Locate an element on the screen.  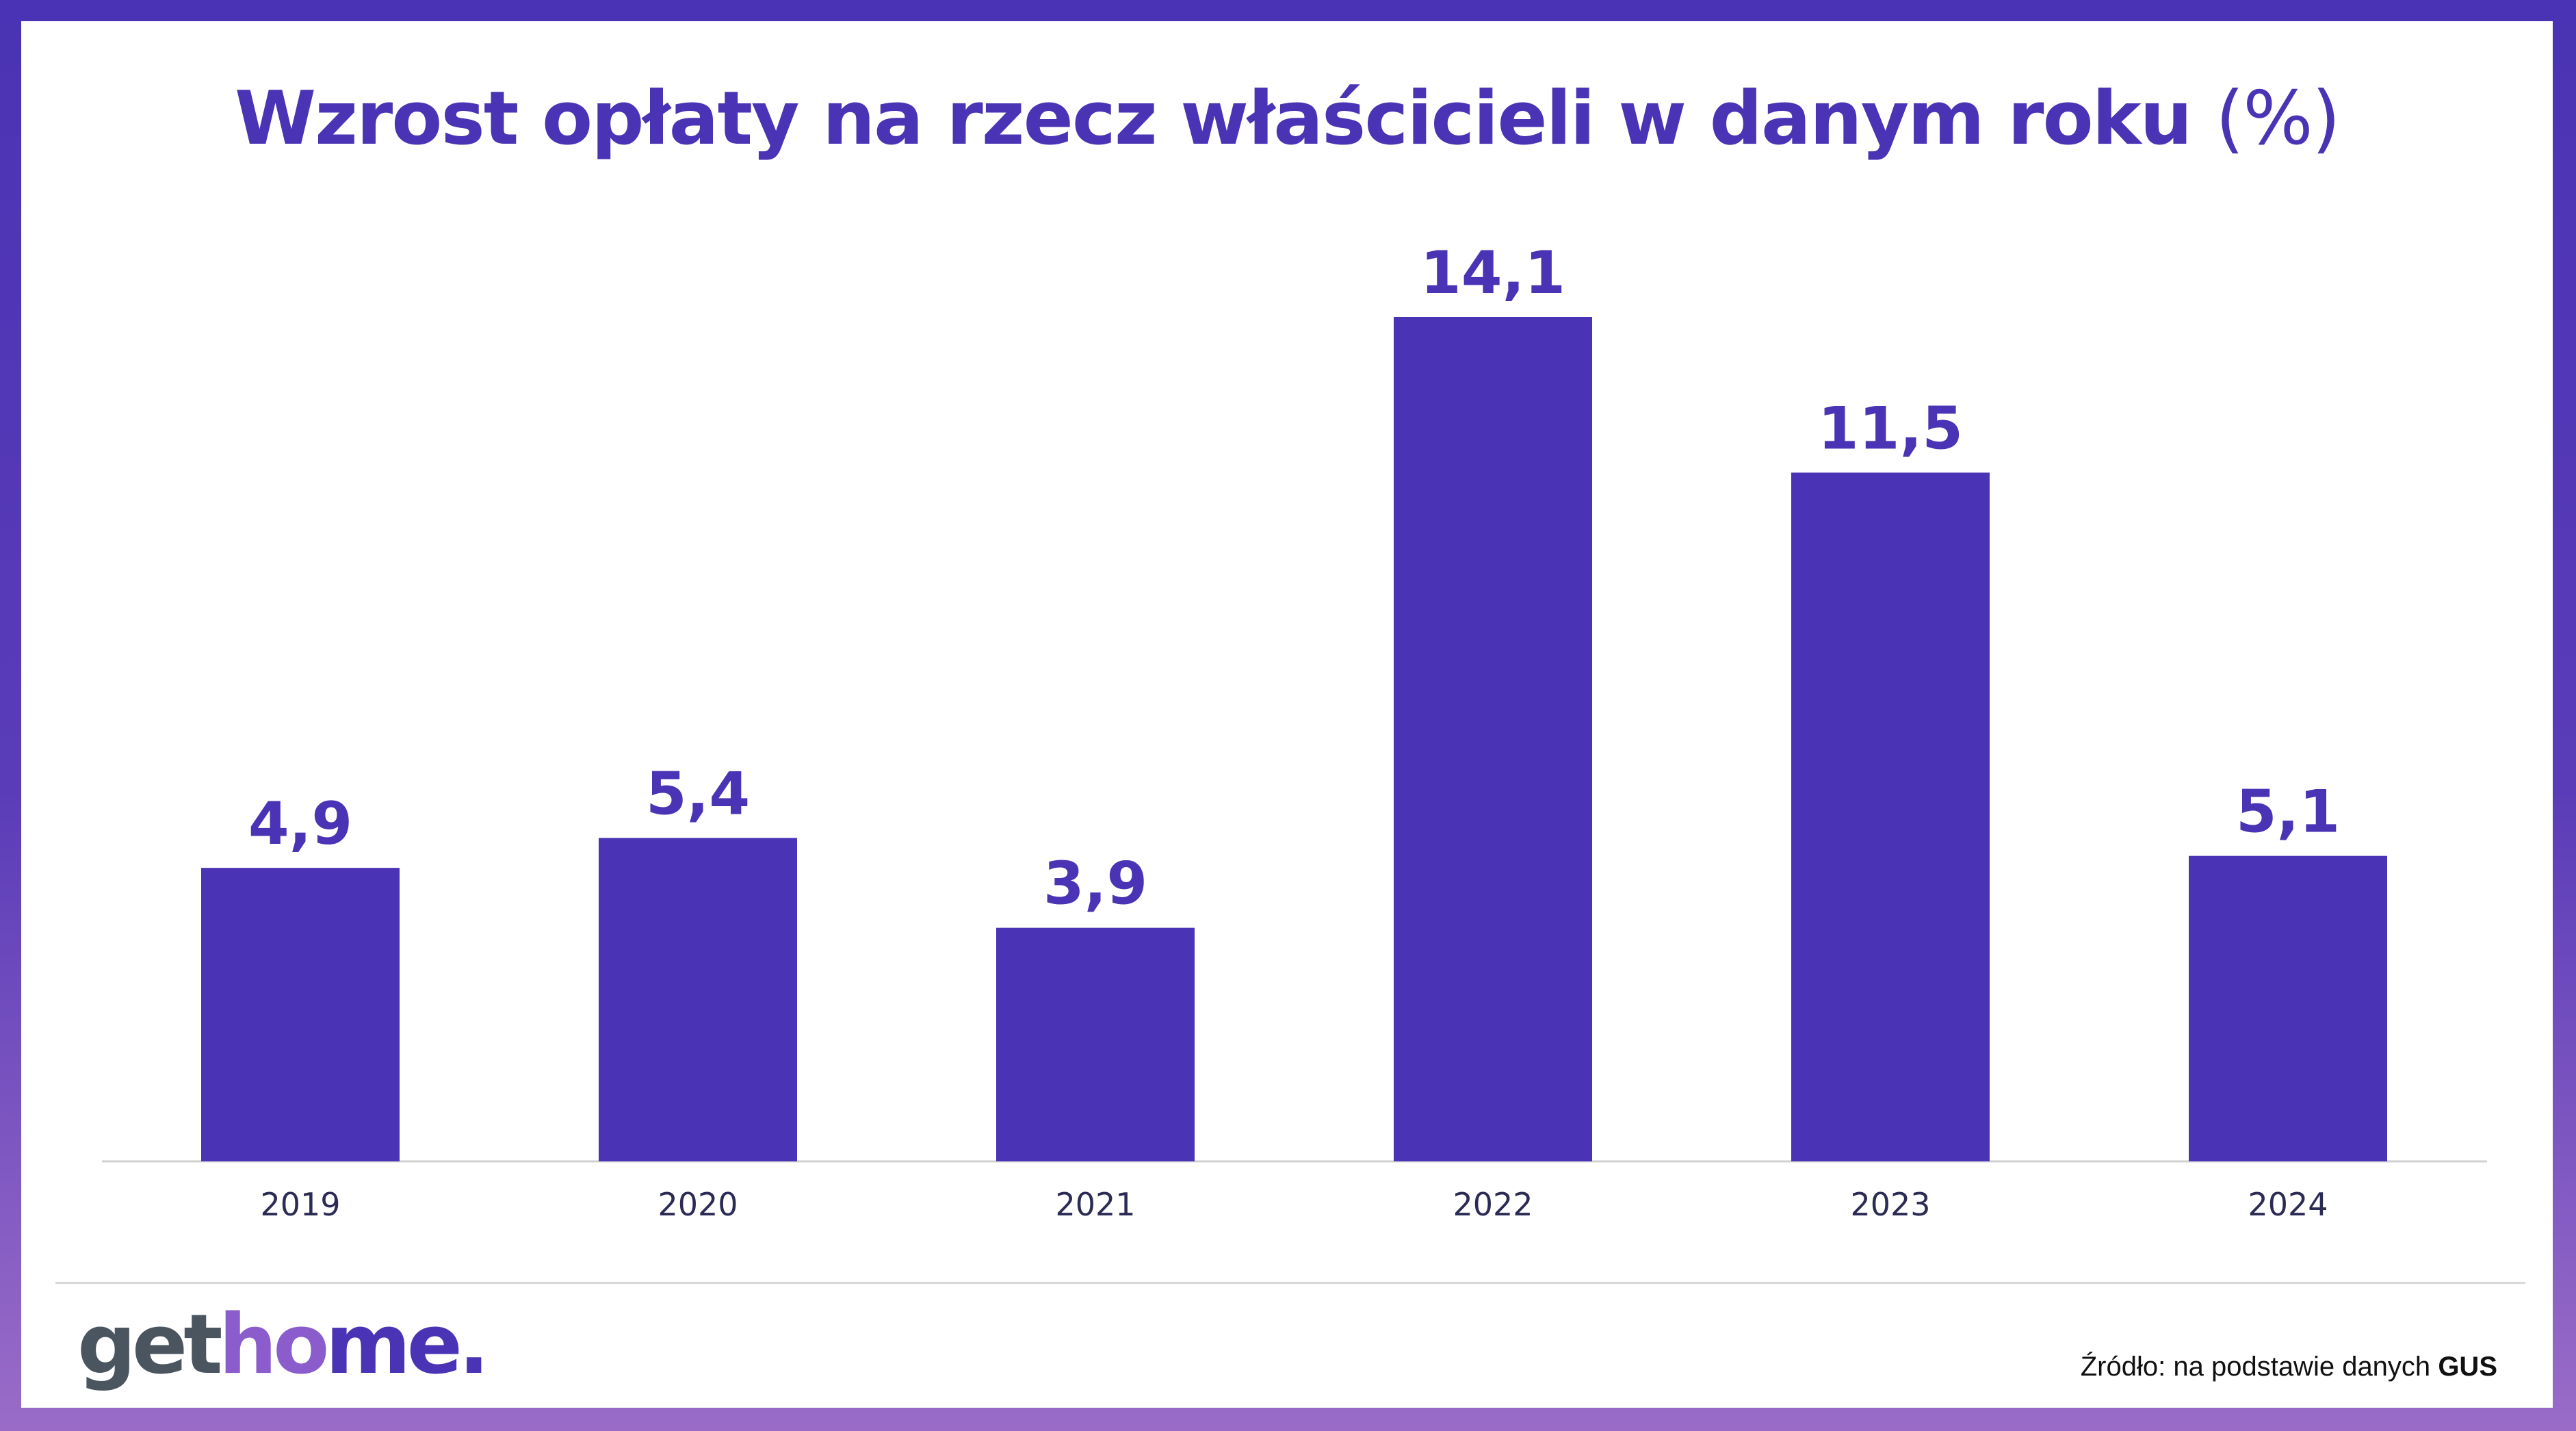
value-label-2024: 5,1 is located at coordinates (2288, 812).